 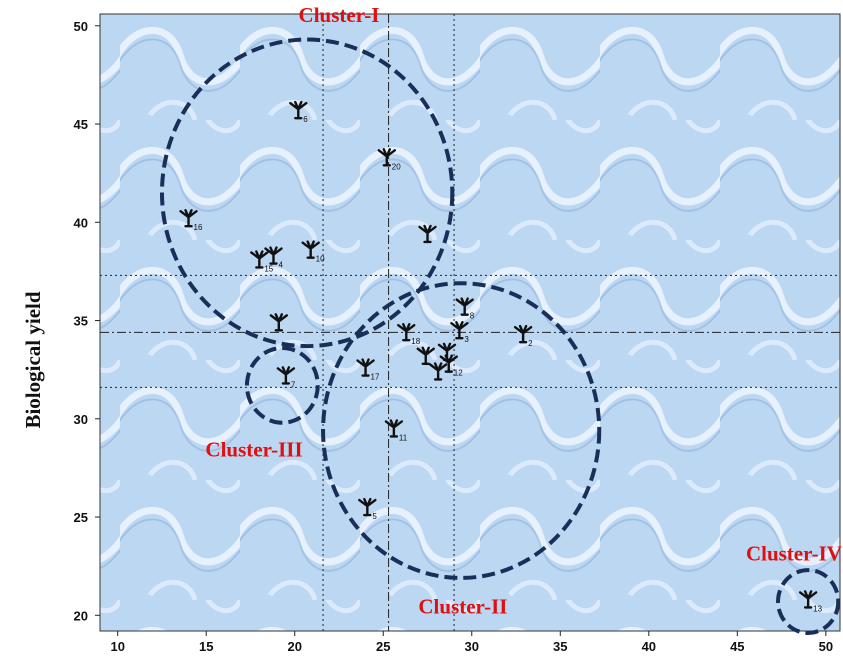 What do you see at coordinates (472, 316) in the screenshot?
I see `point-label: 8` at bounding box center [472, 316].